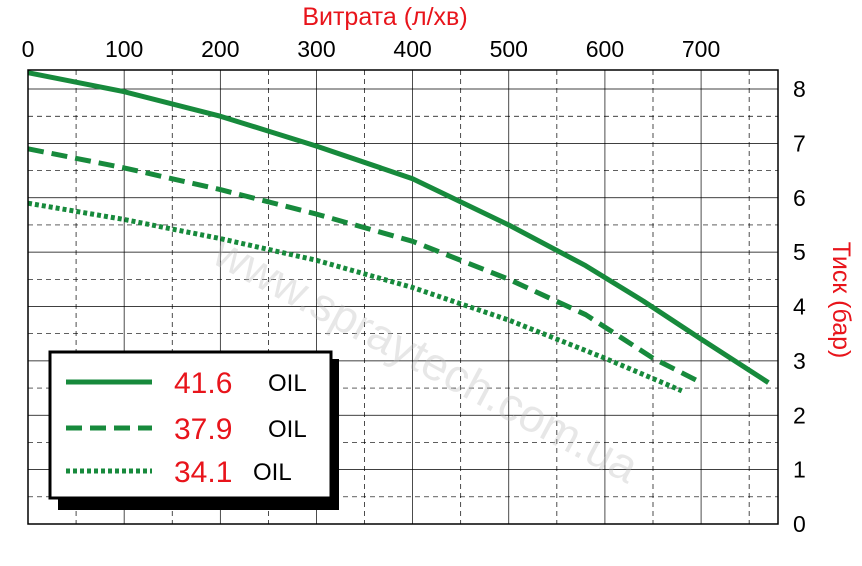 Image resolution: width=862 pixels, height=566 pixels. Describe the element at coordinates (799, 89) in the screenshot. I see `y-tick-label: 8` at that location.